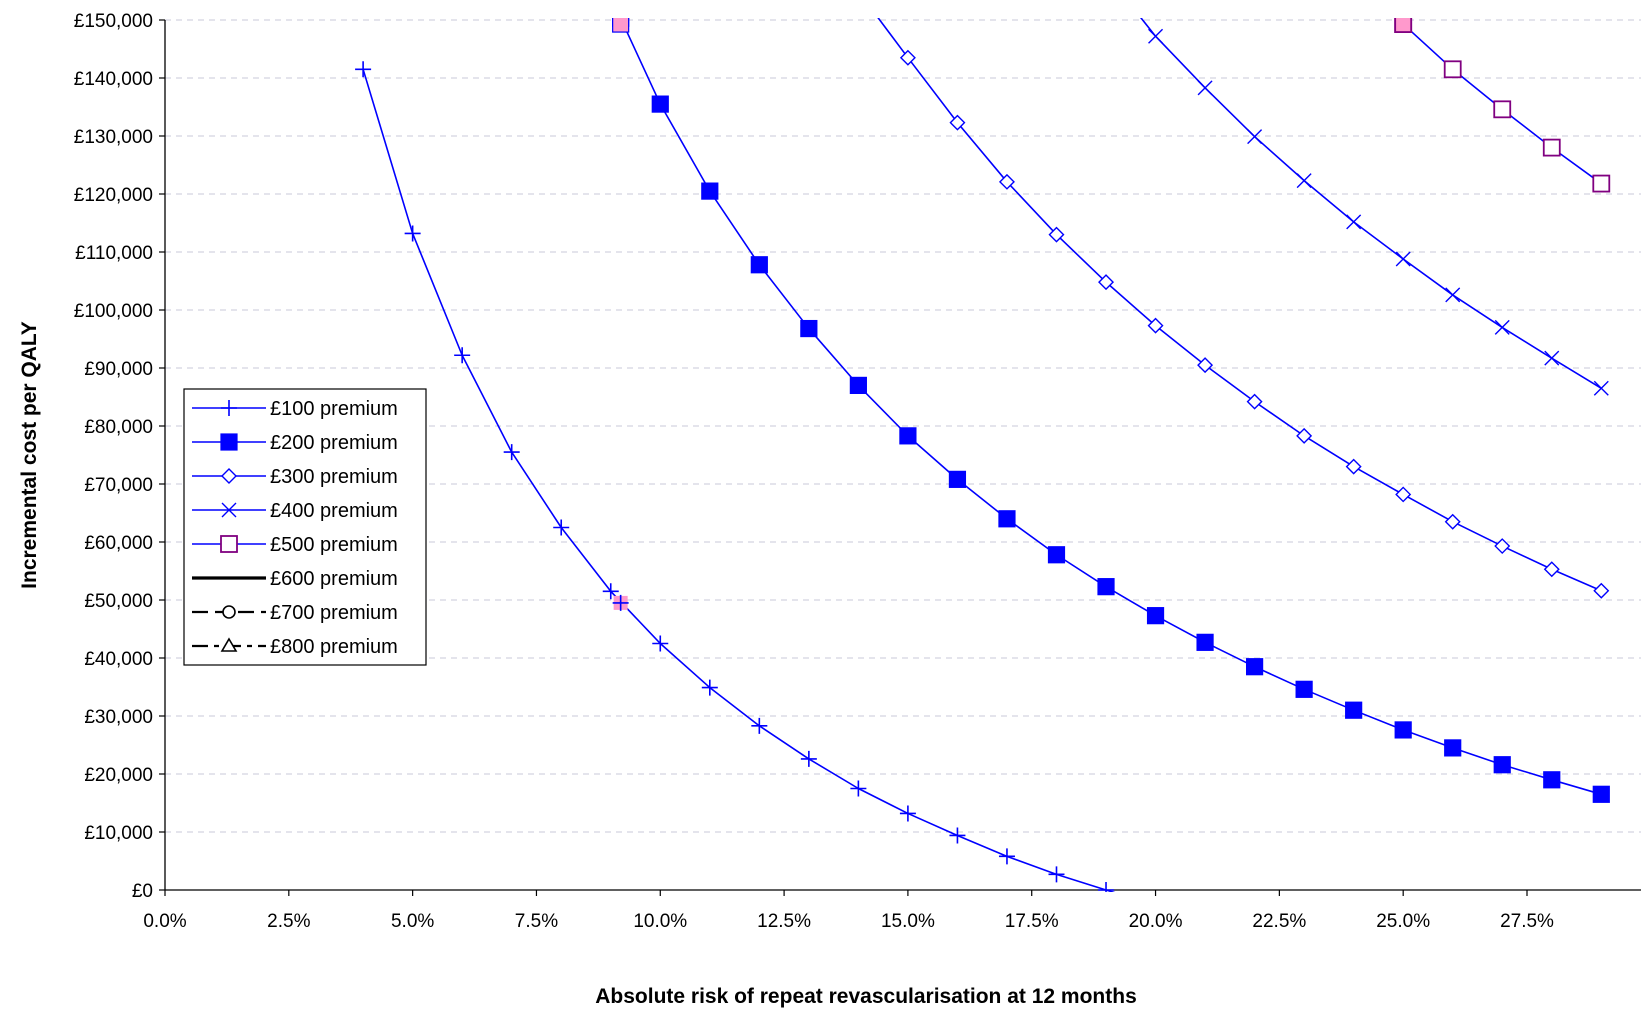 The height and width of the screenshot is (1022, 1641). I want to click on x-tick-label: 10.0%, so click(660, 921).